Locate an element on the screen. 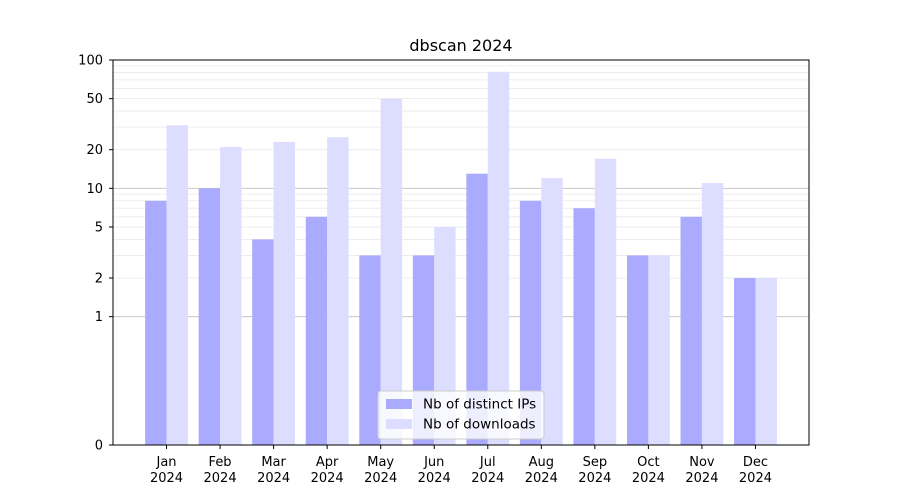 The height and width of the screenshot is (500, 900). x-tick-label: Jan 2024 is located at coordinates (166, 470).